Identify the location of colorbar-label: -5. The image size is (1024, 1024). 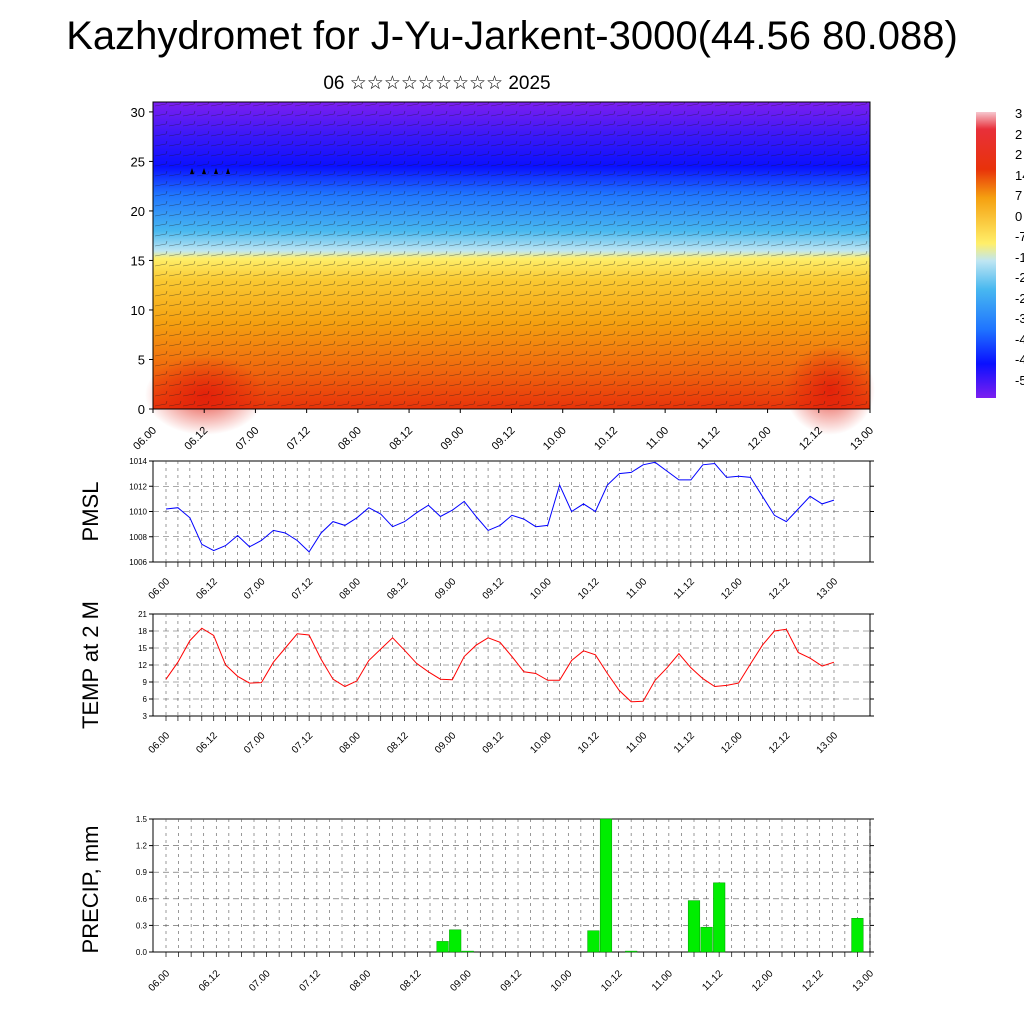
(1019, 380).